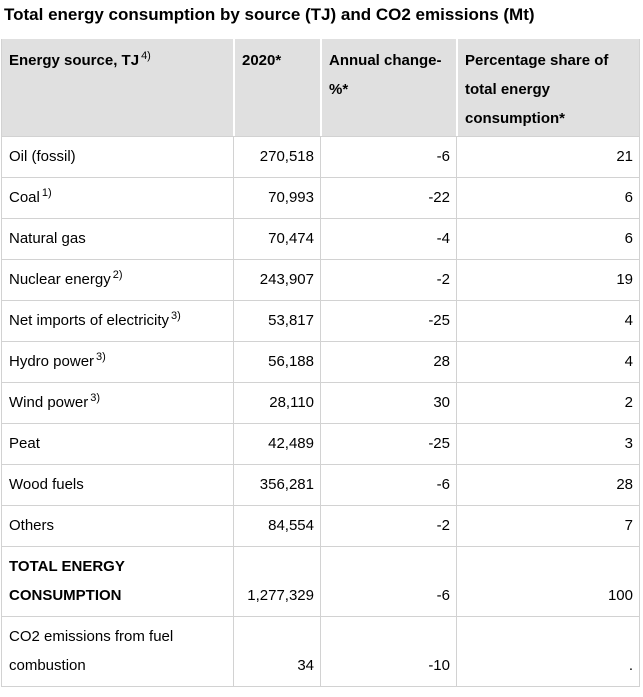 The width and height of the screenshot is (643, 697). What do you see at coordinates (547, 581) in the screenshot?
I see `share-cell: 100` at bounding box center [547, 581].